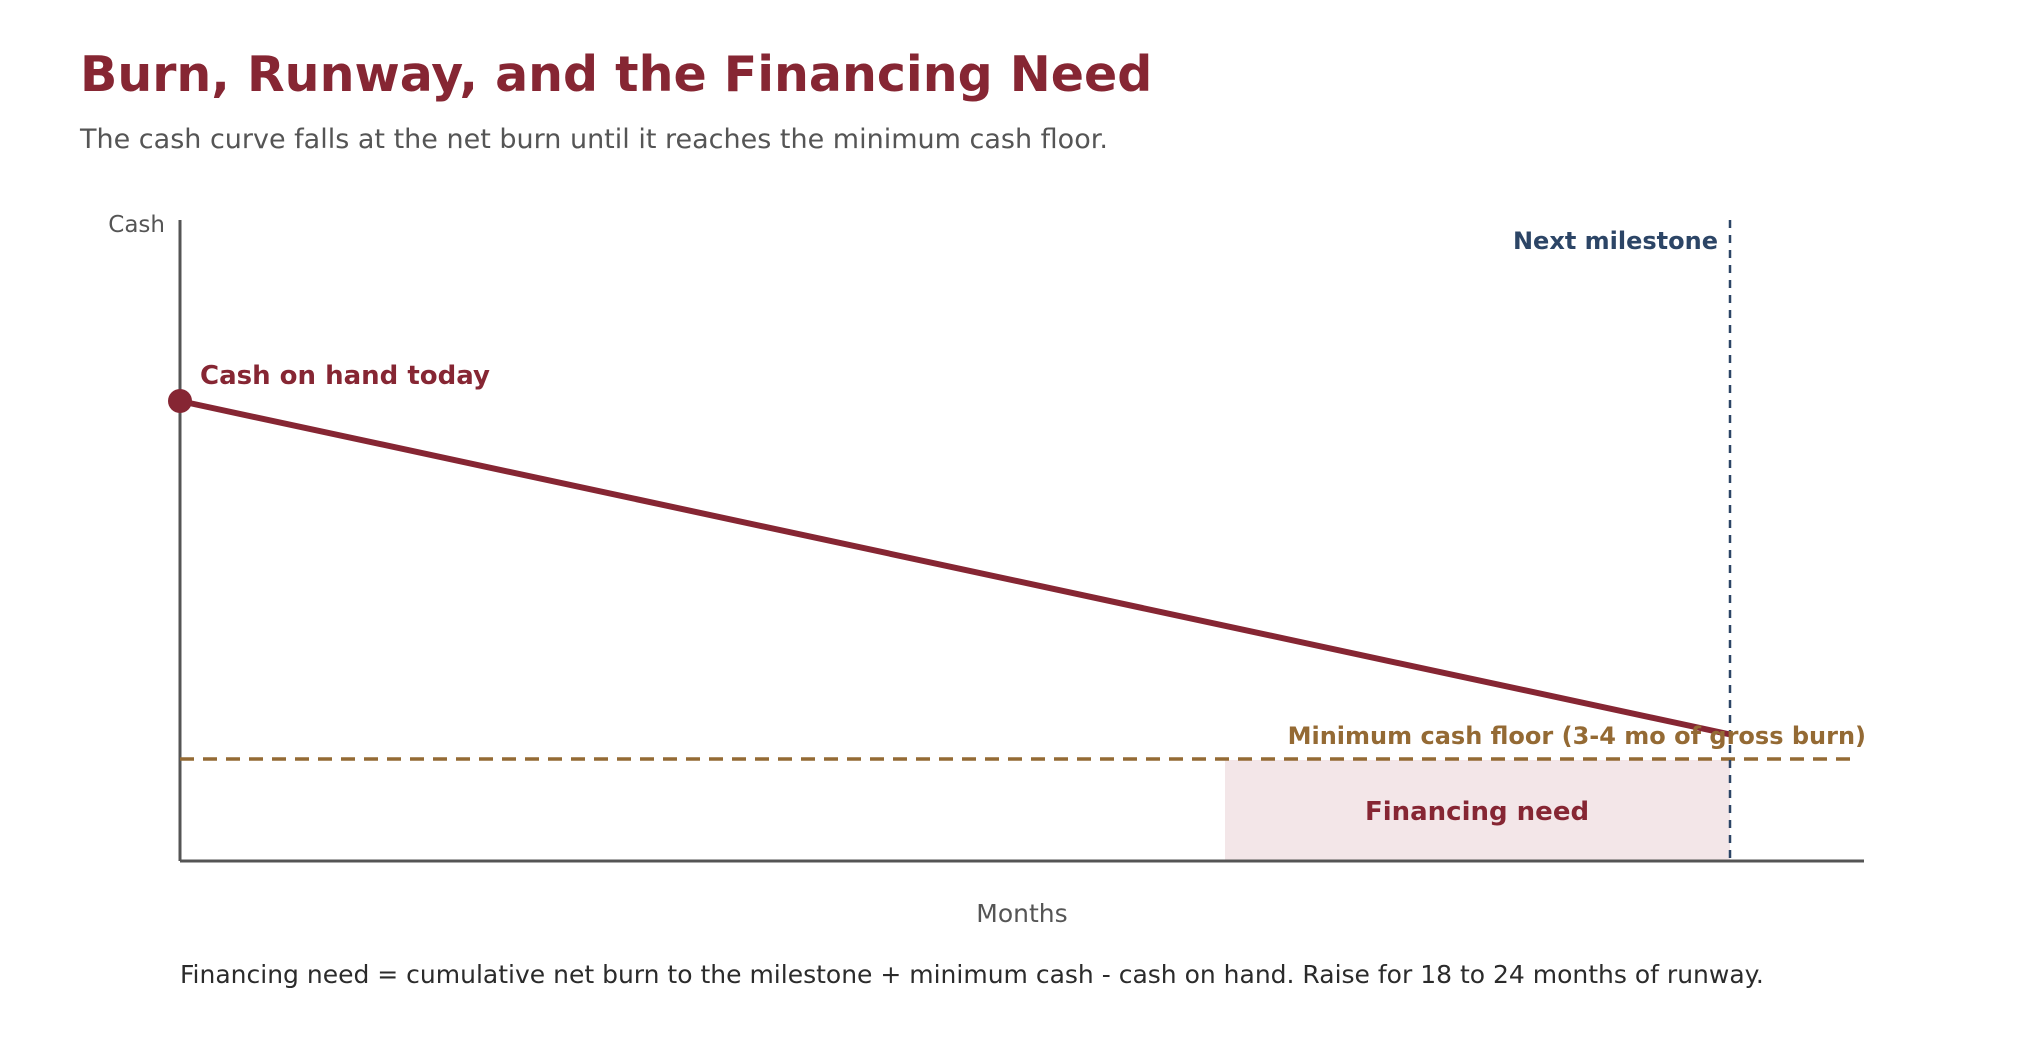  I want to click on y-axis-label: Cash, so click(136, 225).